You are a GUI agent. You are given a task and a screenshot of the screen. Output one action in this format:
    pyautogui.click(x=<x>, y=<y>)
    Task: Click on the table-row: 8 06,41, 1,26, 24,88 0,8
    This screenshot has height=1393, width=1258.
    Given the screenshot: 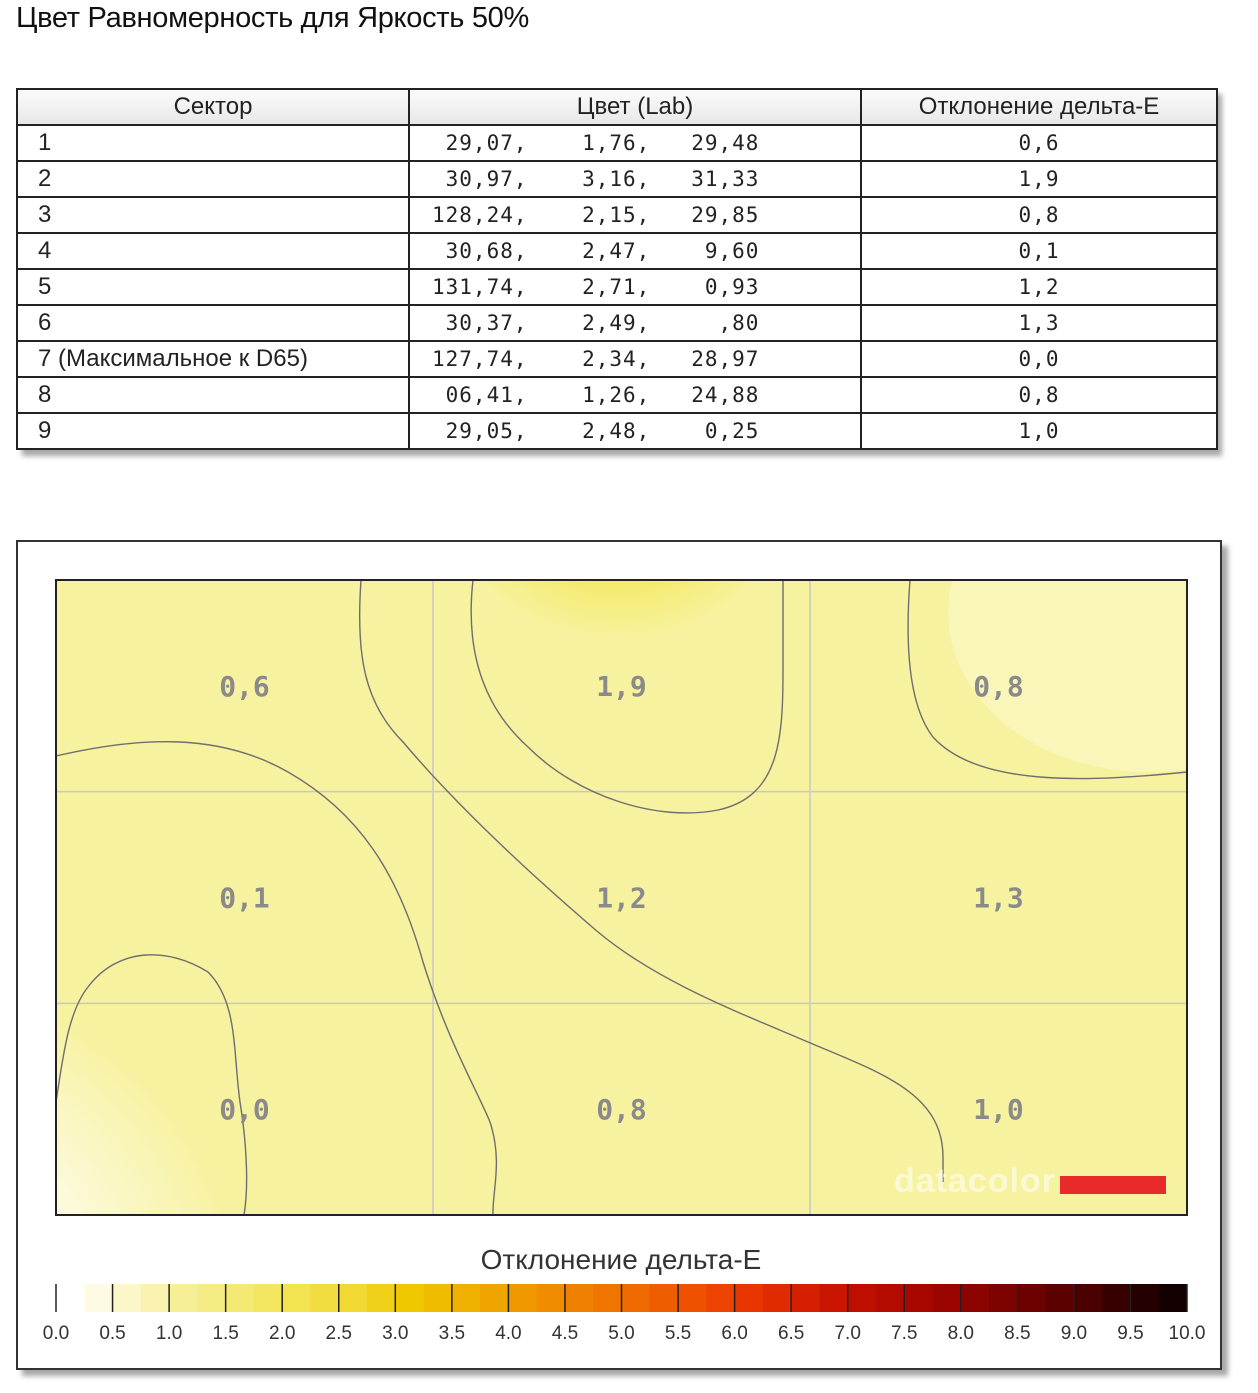 What is the action you would take?
    pyautogui.click(x=617, y=395)
    